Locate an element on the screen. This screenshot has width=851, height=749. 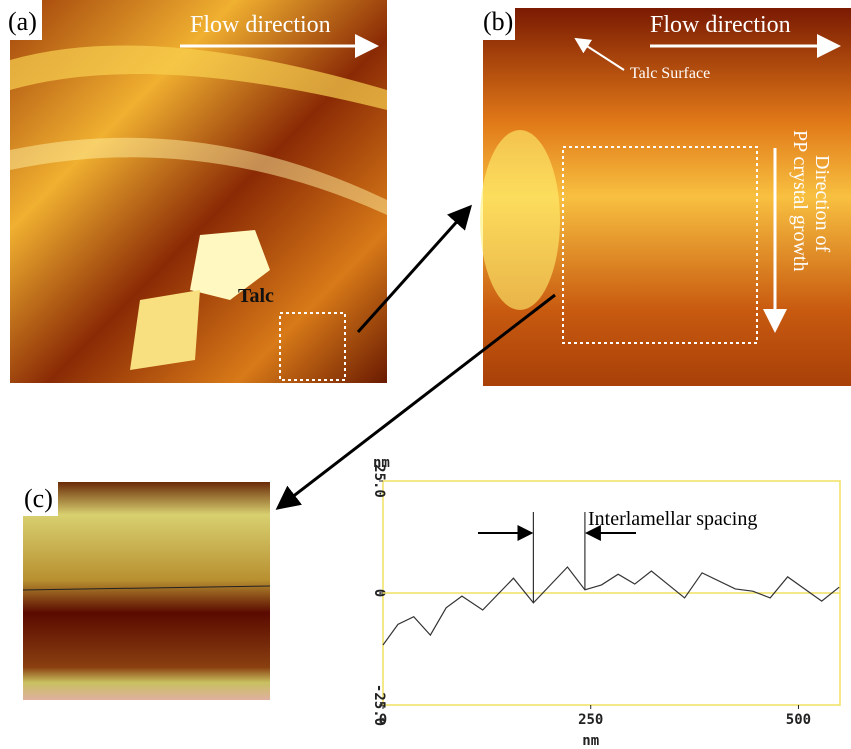
x-tick-label: 500 is located at coordinates (798, 720).